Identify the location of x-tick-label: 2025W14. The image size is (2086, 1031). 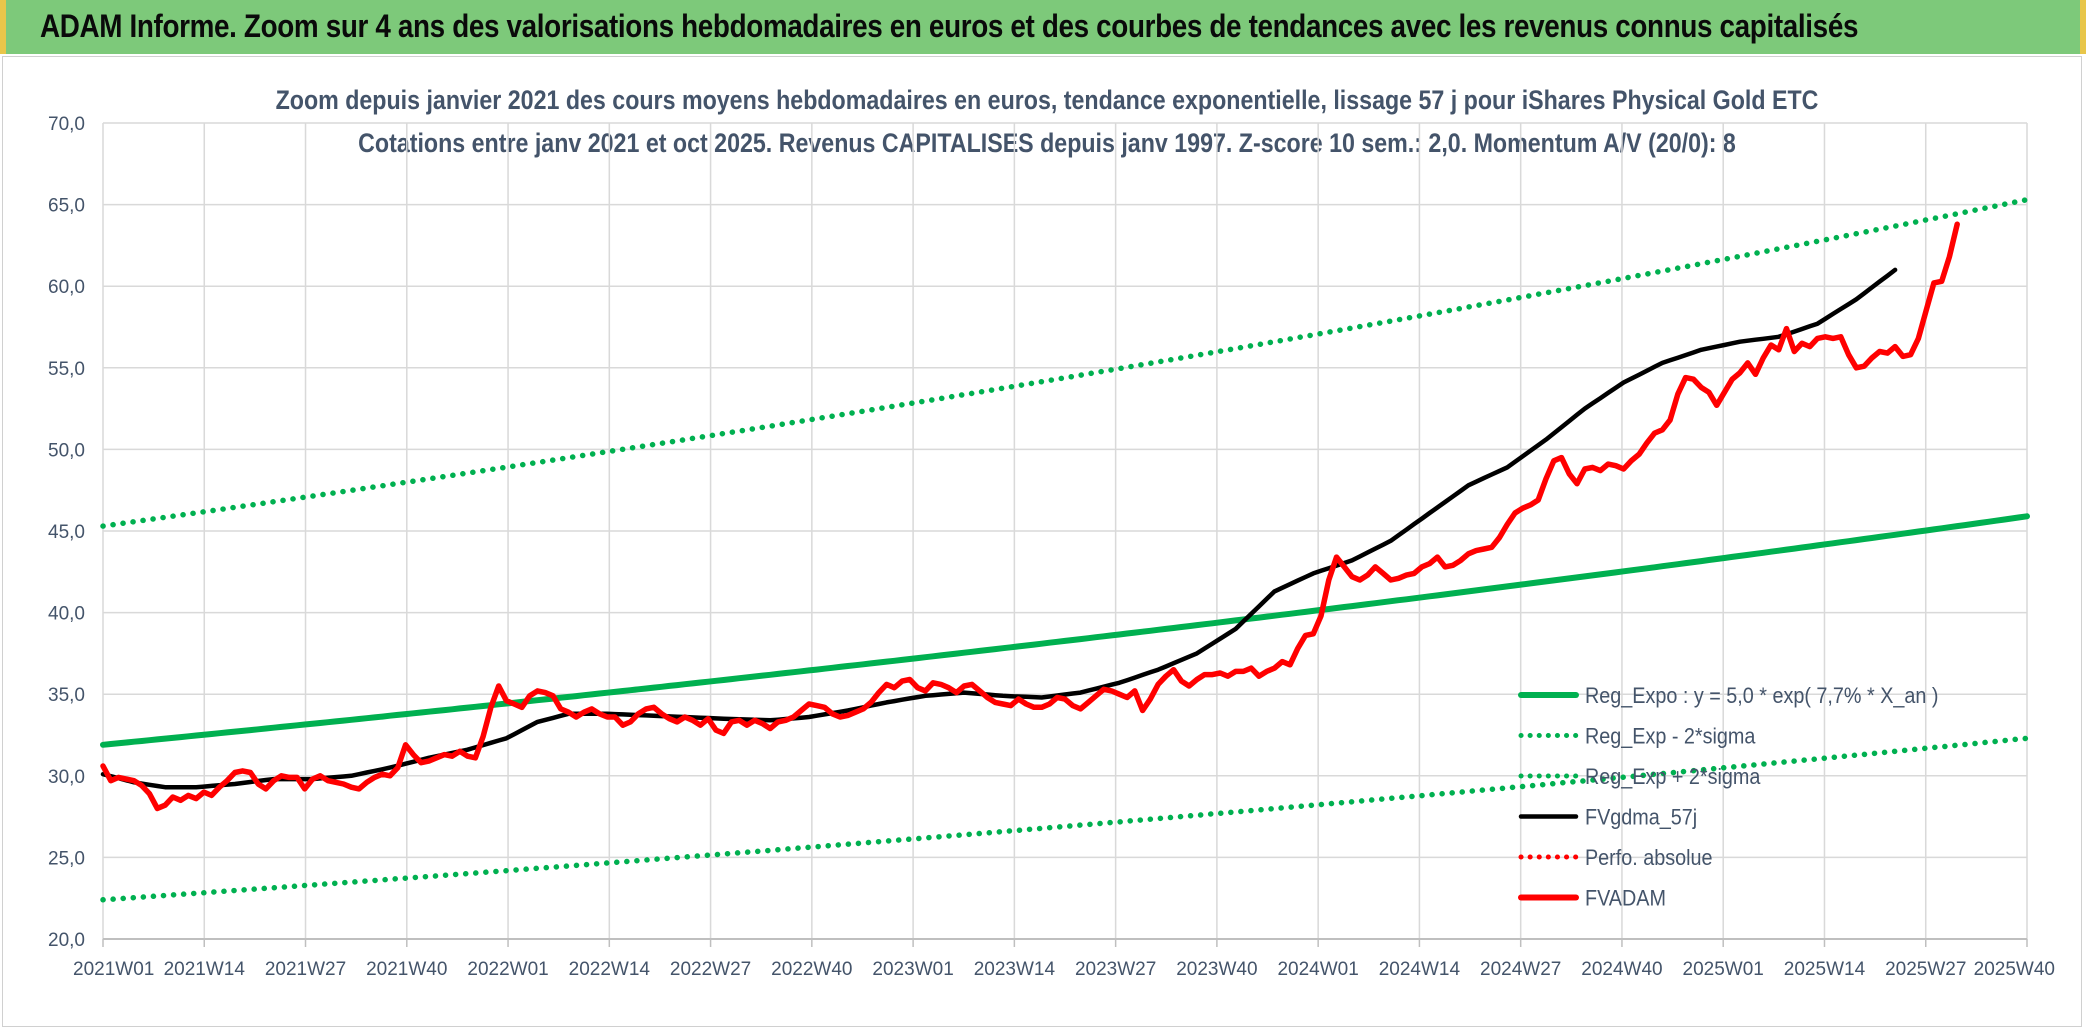
(1825, 969).